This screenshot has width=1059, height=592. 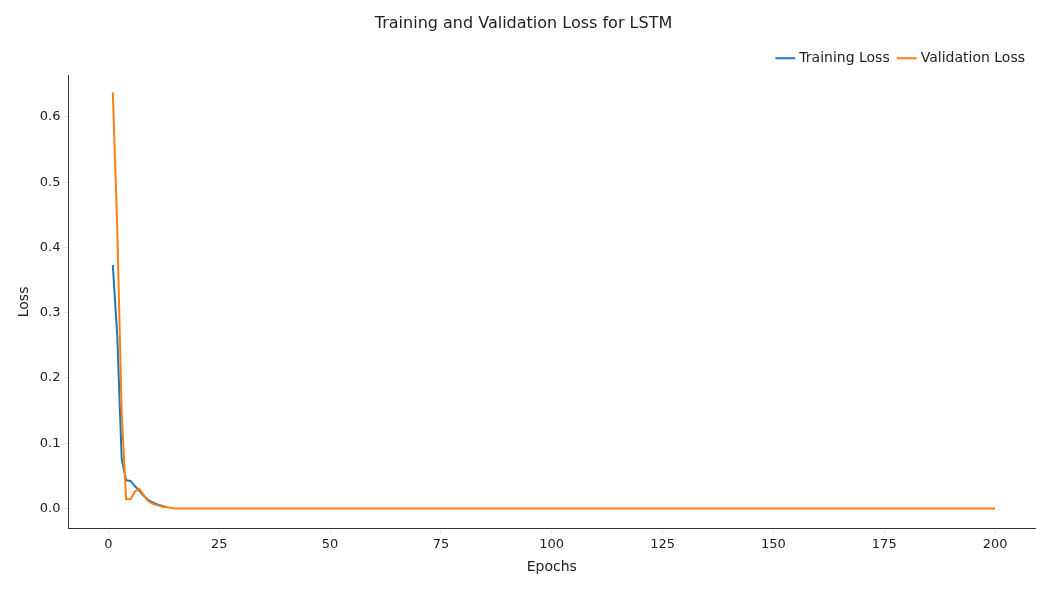 I want to click on x-tick-label: 175, so click(x=884, y=543).